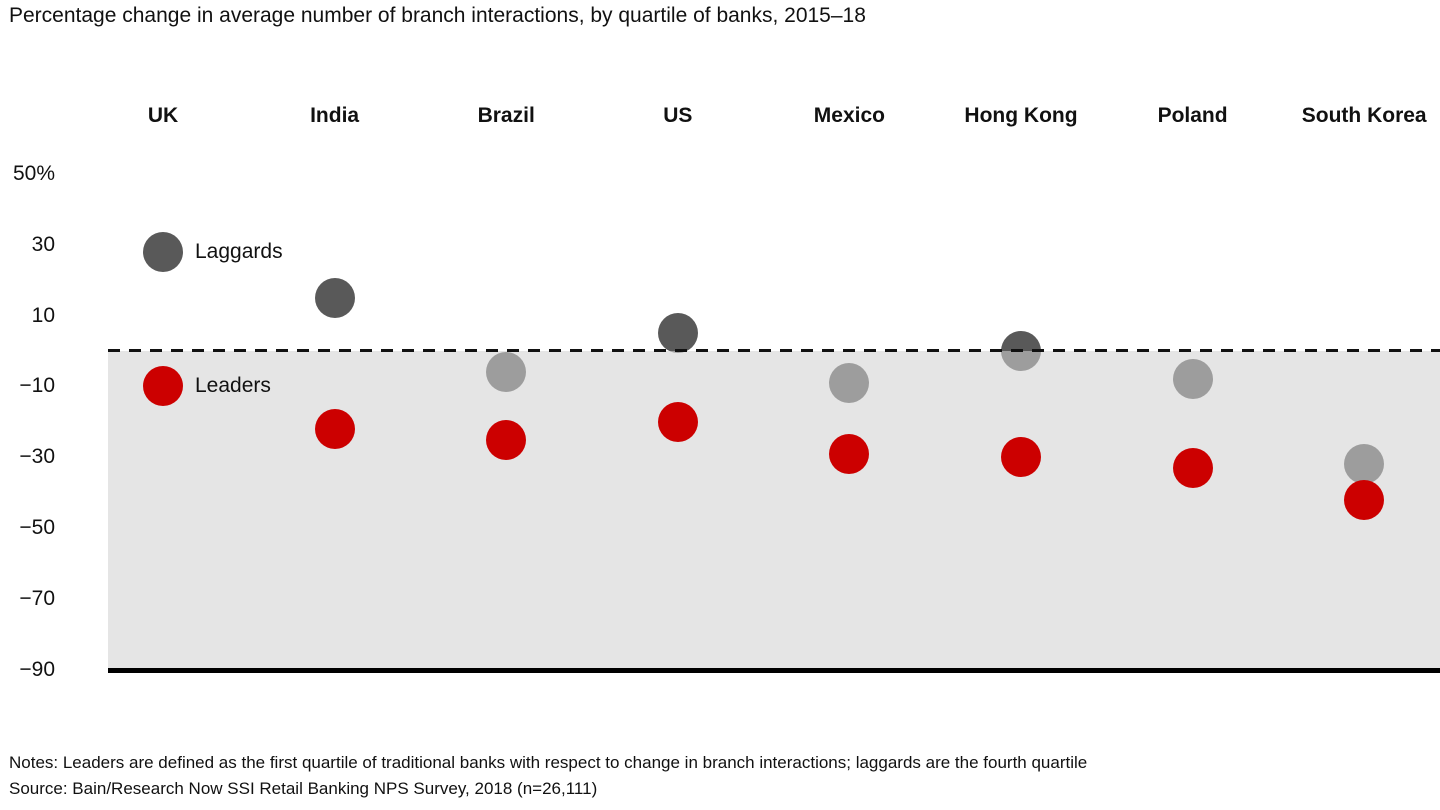  Describe the element at coordinates (1021, 115) in the screenshot. I see `column-header-hong-kong: Hong Kong` at that location.